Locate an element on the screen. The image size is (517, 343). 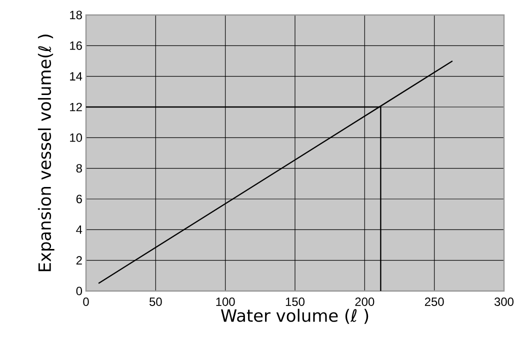
y-tick-label: 8 is located at coordinates (79, 168).